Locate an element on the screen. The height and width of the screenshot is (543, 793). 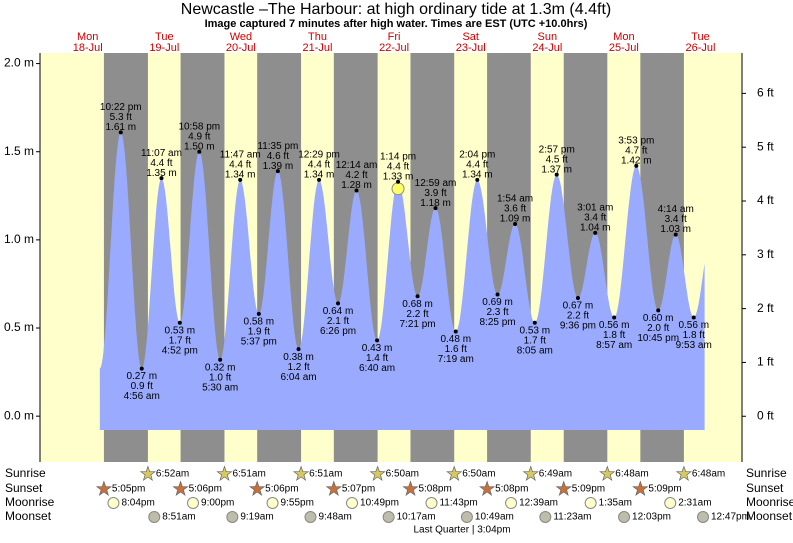
extreme-time: 3:01 am is located at coordinates (595, 207).